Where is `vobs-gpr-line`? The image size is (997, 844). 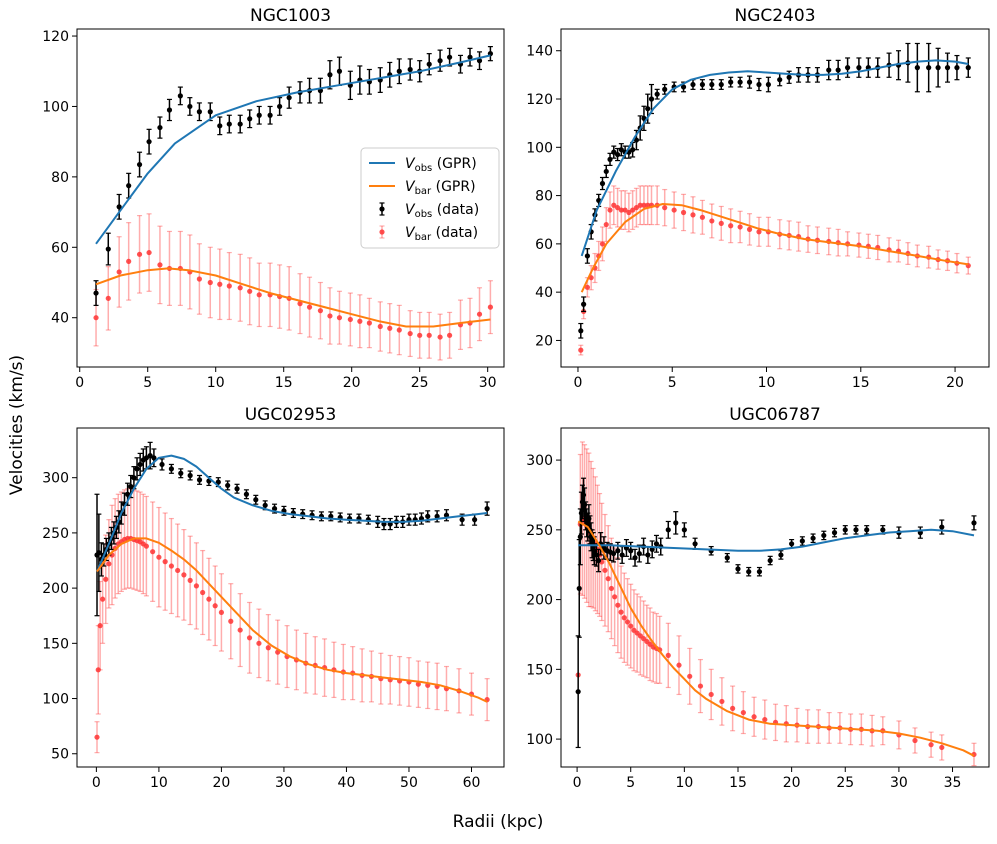
vobs-gpr-line is located at coordinates (293, 149).